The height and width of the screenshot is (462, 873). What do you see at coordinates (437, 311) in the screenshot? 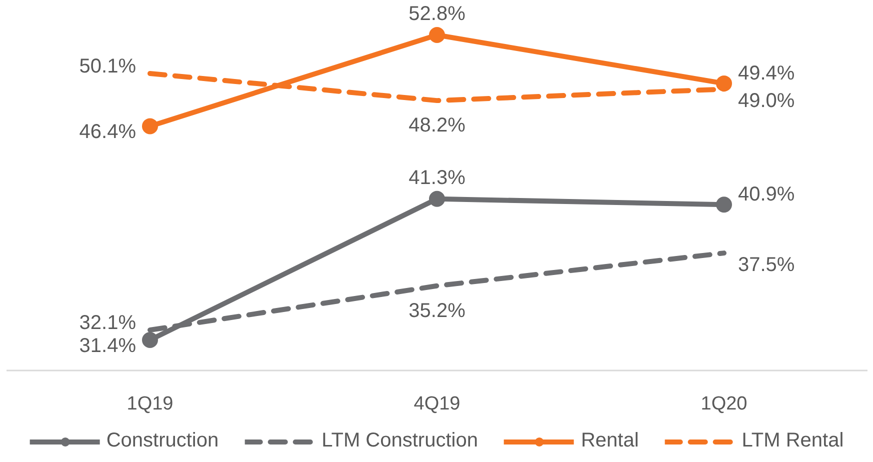
I see `data-label: 35.2%` at bounding box center [437, 311].